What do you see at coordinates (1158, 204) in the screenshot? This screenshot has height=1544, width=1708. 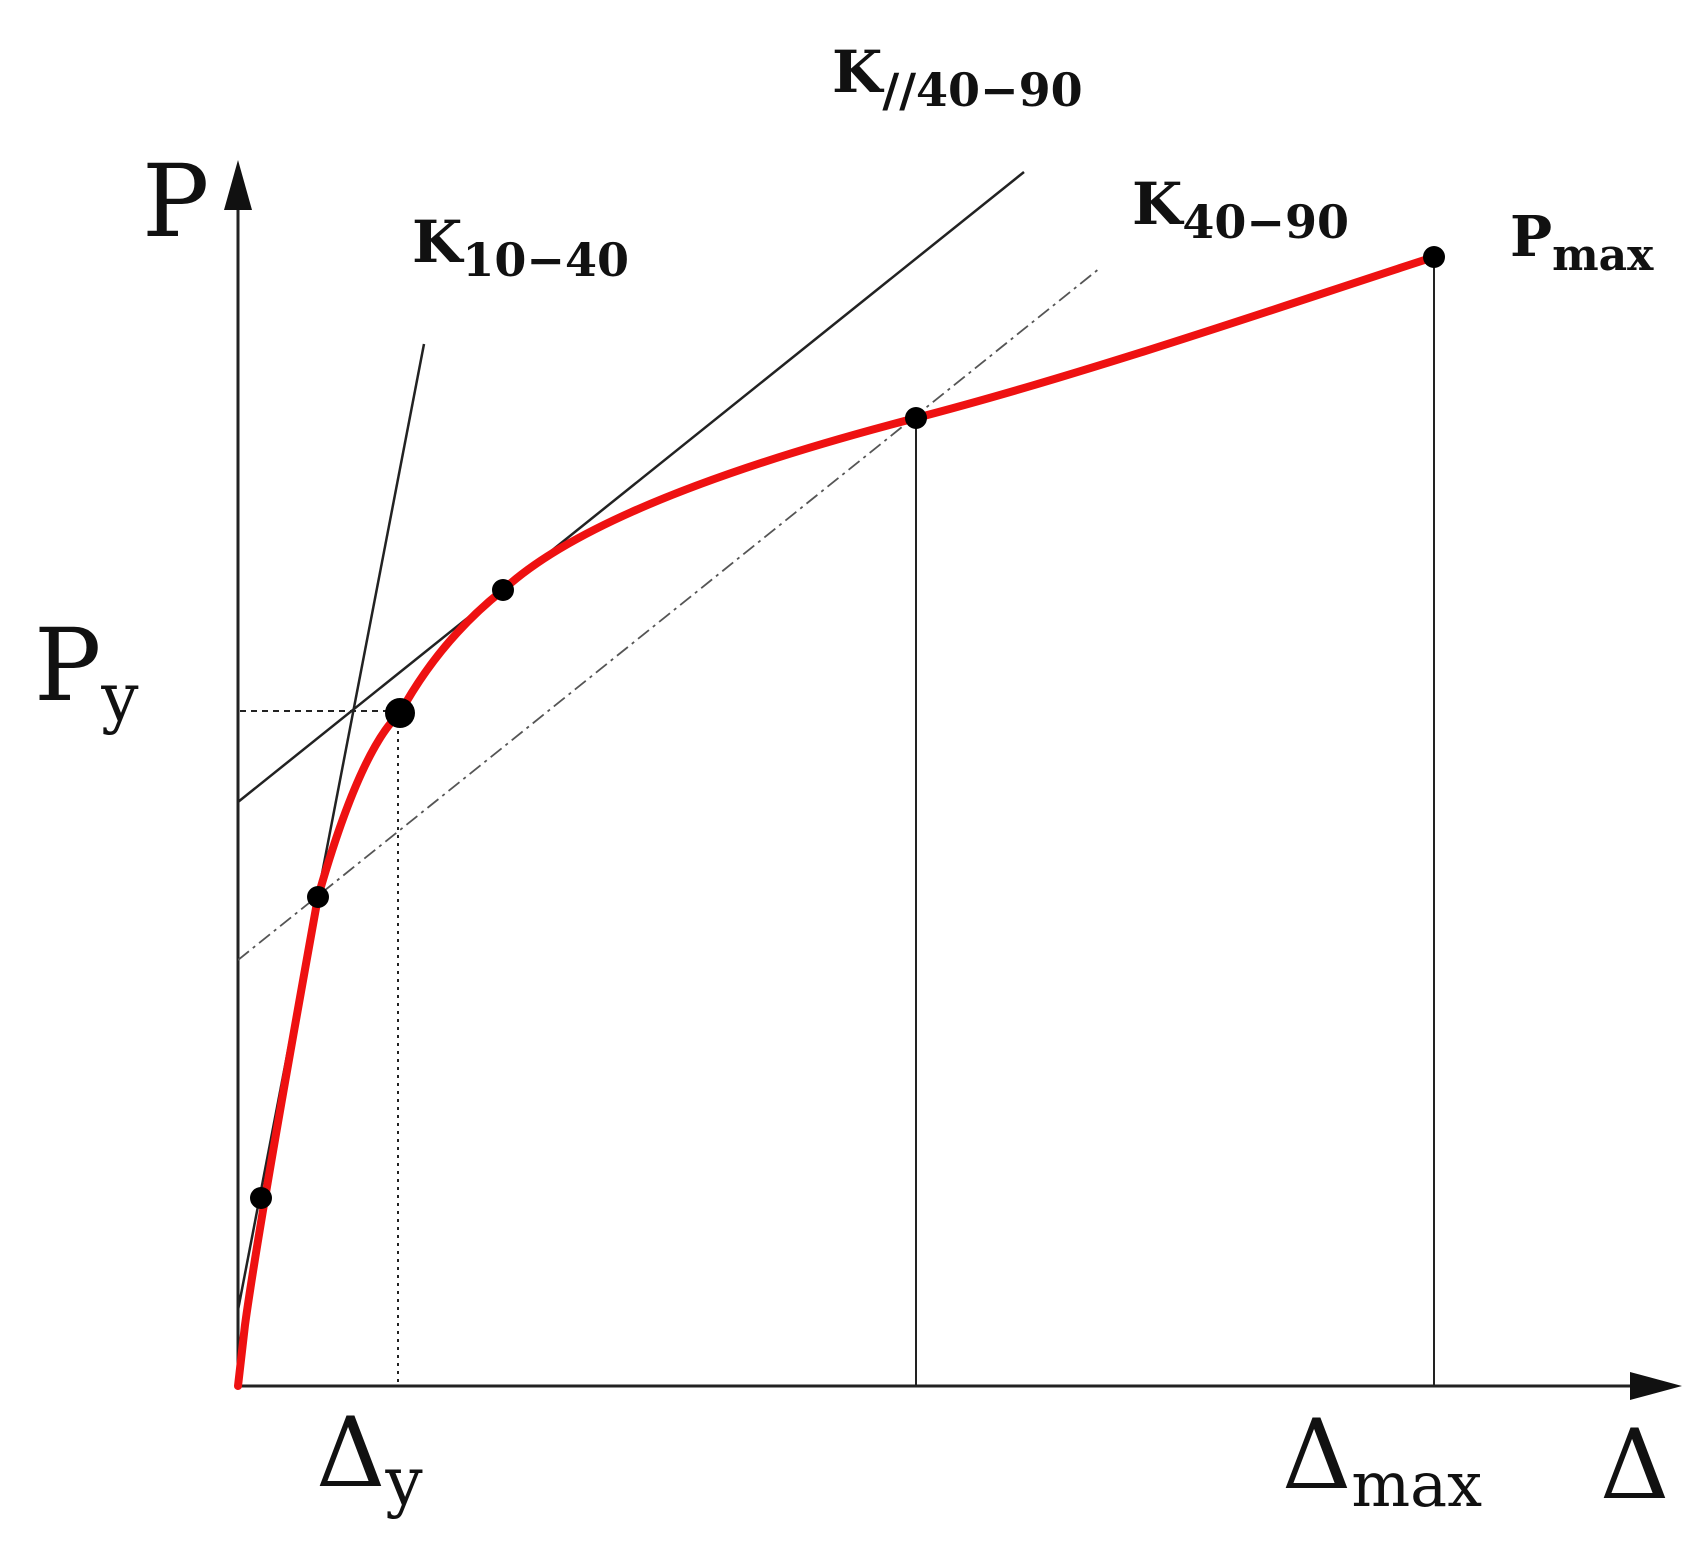 I see `k-40-90-main: K` at bounding box center [1158, 204].